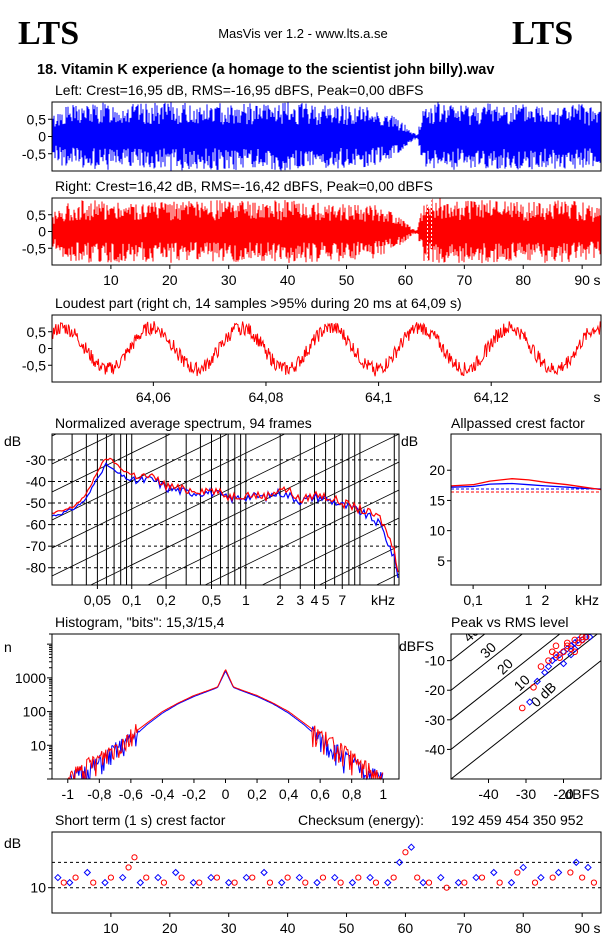 This screenshot has height=946, width=606. I want to click on allpassed-crest-panel: Allpassed crest factor dB 20 15 10 5 0,1 1 2 kHz, so click(501, 511).